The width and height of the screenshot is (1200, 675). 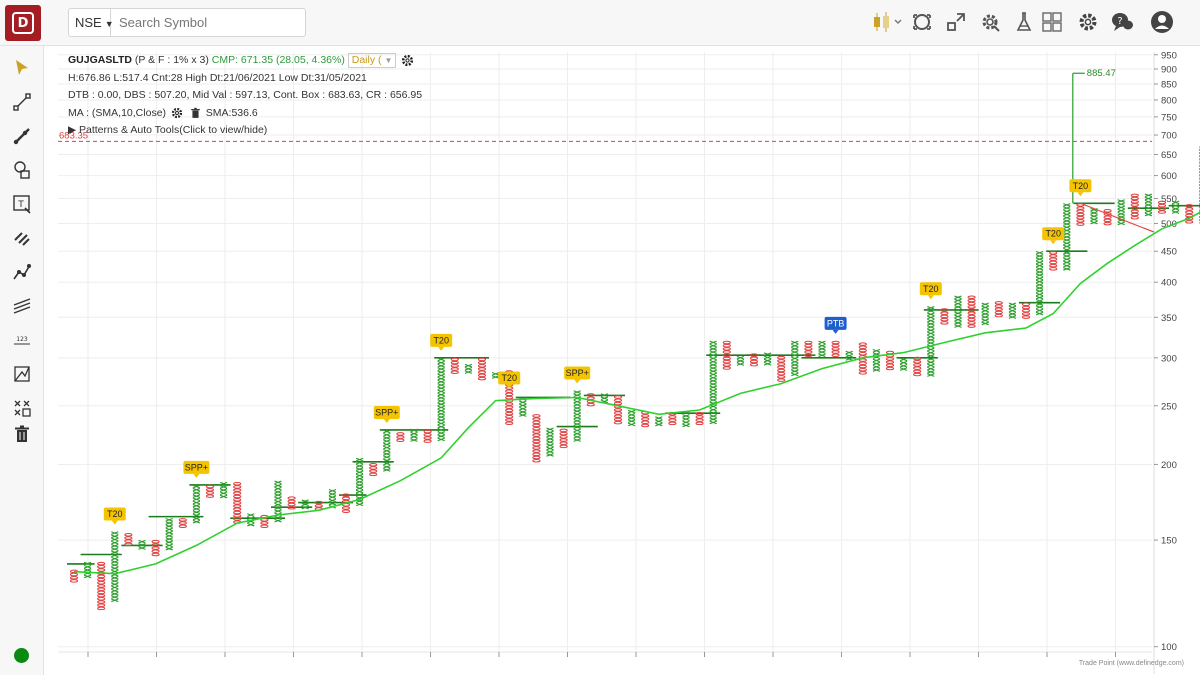 What do you see at coordinates (22, 272) in the screenshot?
I see `pattern-tool-icon` at bounding box center [22, 272].